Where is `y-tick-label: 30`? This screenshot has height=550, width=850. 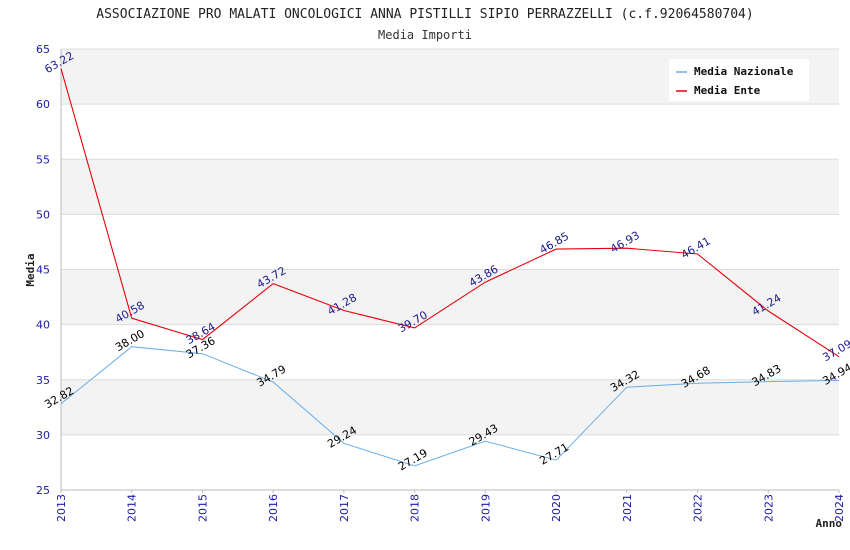 y-tick-label: 30 is located at coordinates (43, 435).